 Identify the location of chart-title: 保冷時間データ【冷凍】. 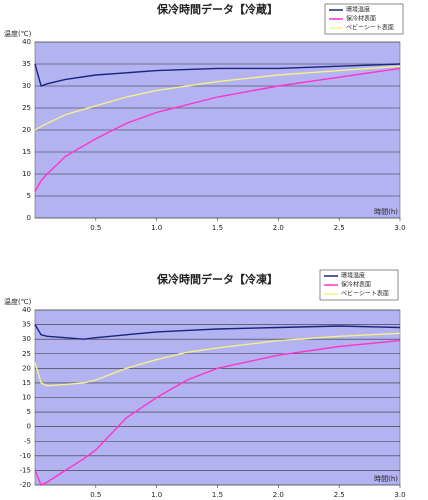
(217, 279).